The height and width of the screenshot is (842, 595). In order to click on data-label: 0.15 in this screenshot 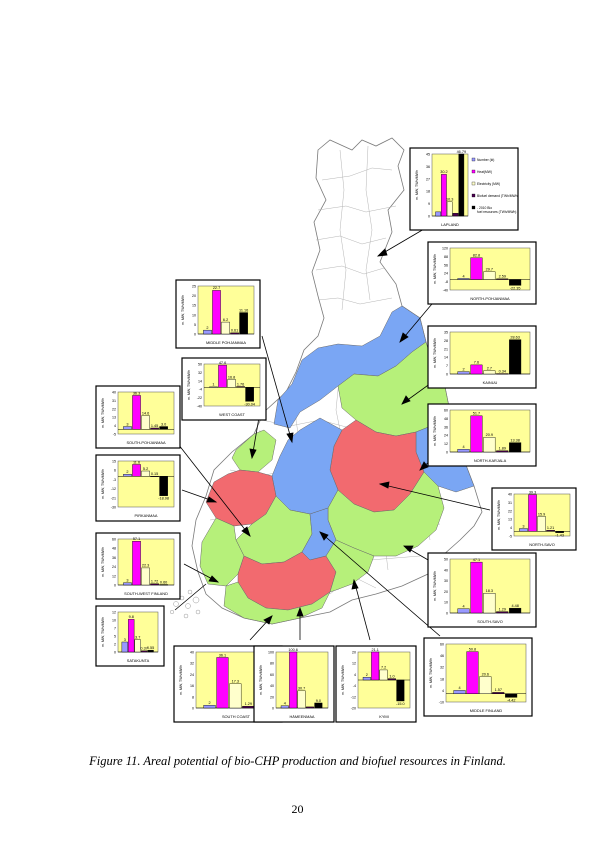, I will do `click(154, 474)`.